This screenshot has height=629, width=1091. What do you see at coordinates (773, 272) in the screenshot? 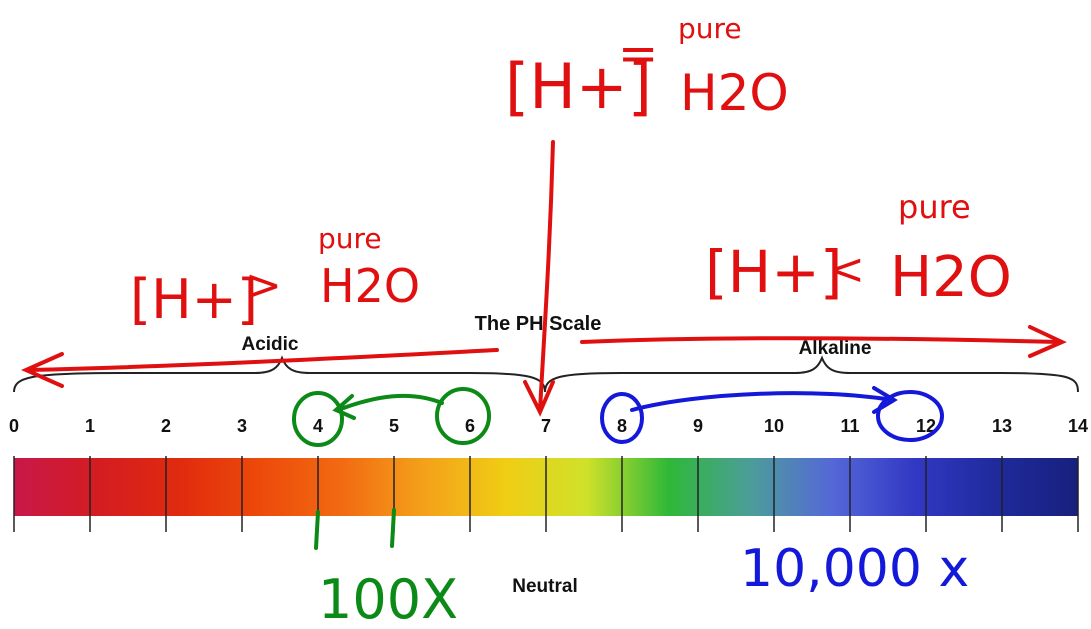
I see `alkaline-bracket-text: [H+]` at bounding box center [773, 272].